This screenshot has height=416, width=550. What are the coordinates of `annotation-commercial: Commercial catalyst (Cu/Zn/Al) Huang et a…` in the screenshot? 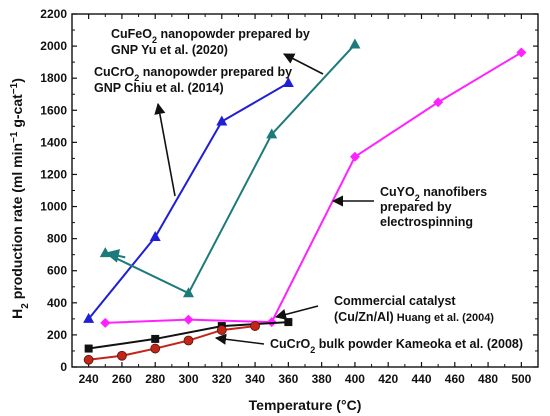 It's located at (414, 309).